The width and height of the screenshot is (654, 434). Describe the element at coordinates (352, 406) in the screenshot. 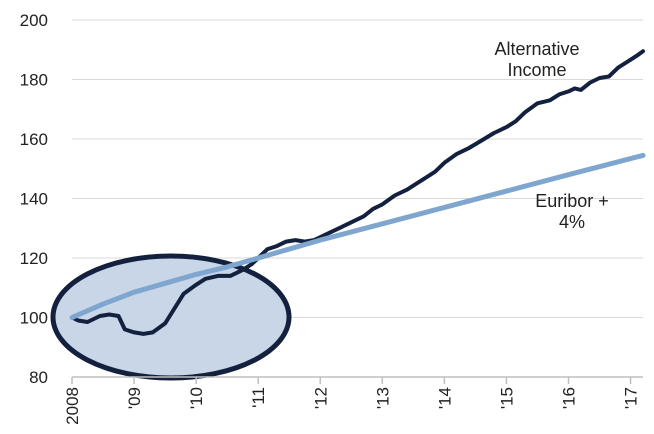

I see `x-tick-labels: 2008 '09 '10 '11 '12 '13 '14 '15 '16 '17` at that location.